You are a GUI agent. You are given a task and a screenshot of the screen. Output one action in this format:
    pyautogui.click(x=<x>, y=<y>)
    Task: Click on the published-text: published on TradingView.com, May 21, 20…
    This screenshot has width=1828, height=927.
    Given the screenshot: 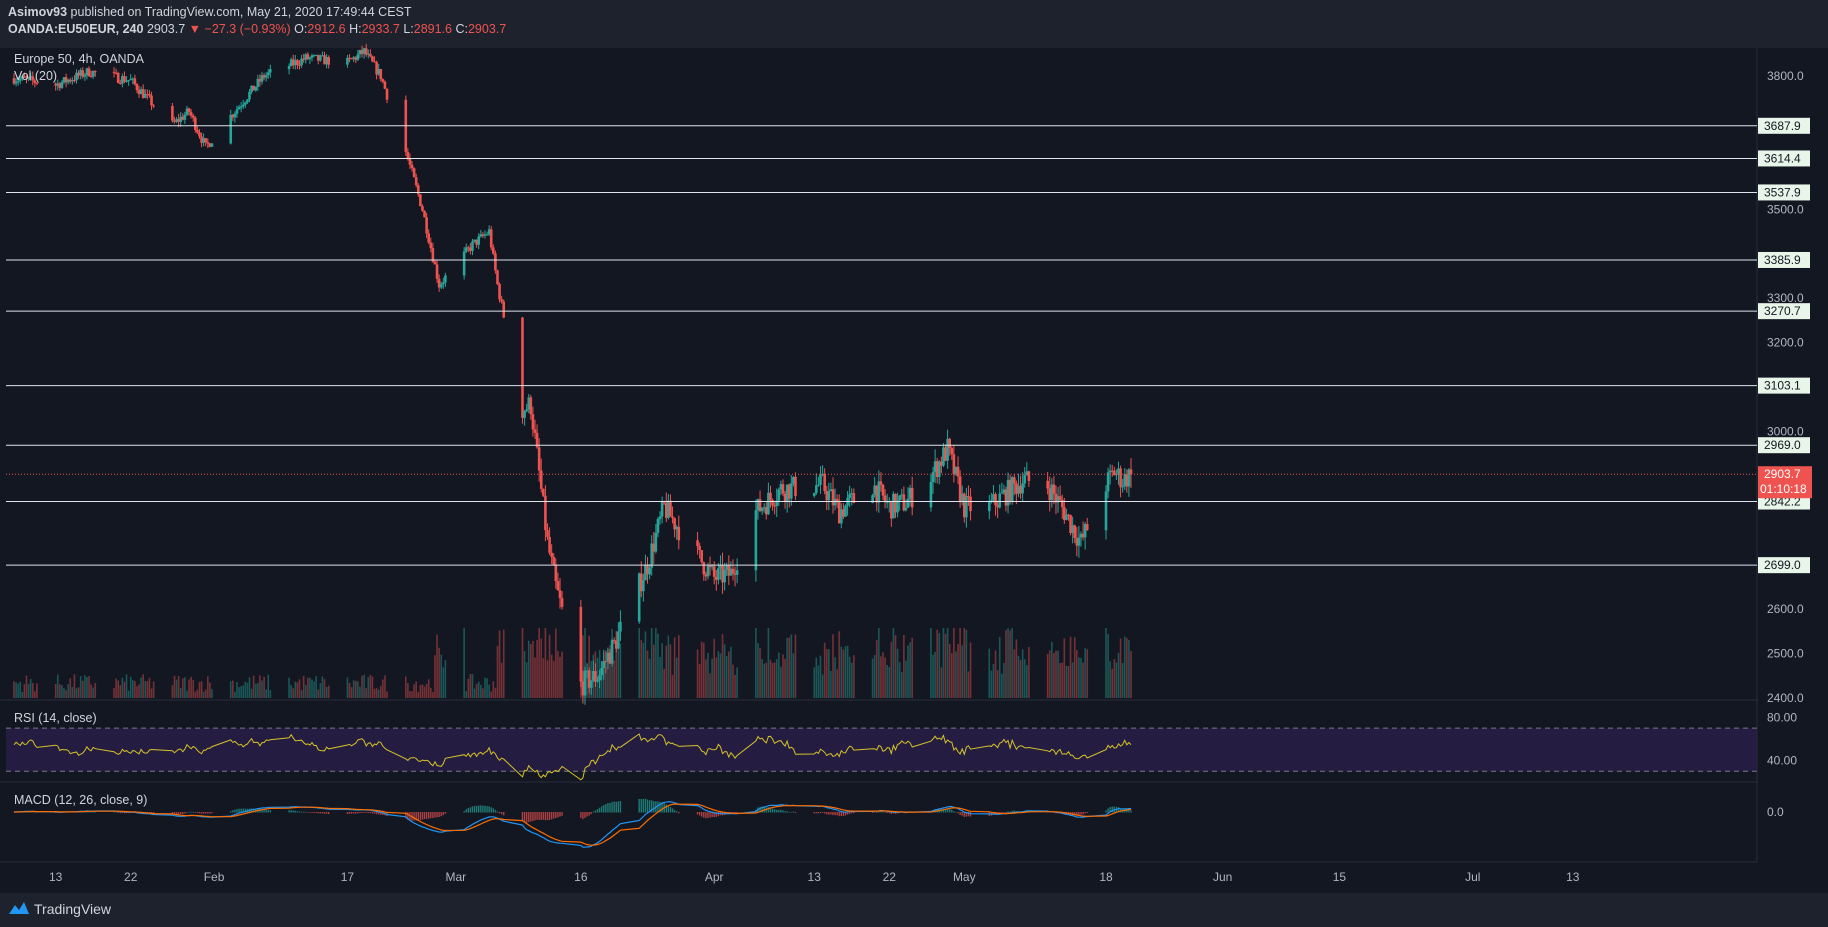 What is the action you would take?
    pyautogui.click(x=241, y=12)
    